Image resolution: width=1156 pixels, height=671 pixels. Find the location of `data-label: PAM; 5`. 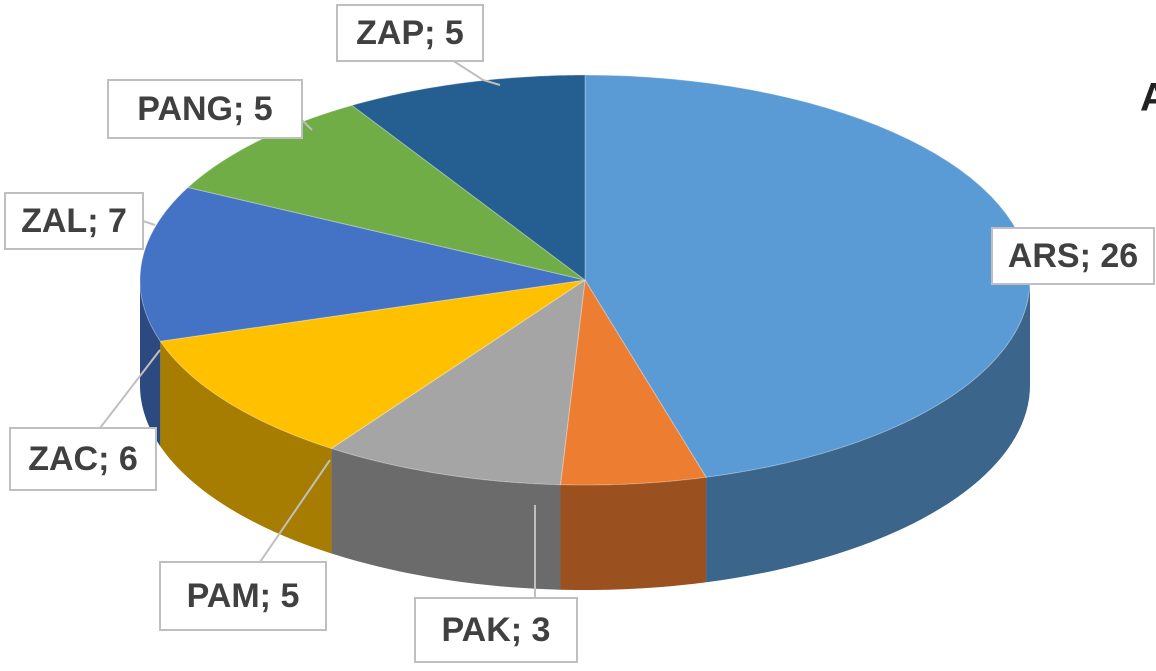

data-label: PAM; 5 is located at coordinates (243, 596).